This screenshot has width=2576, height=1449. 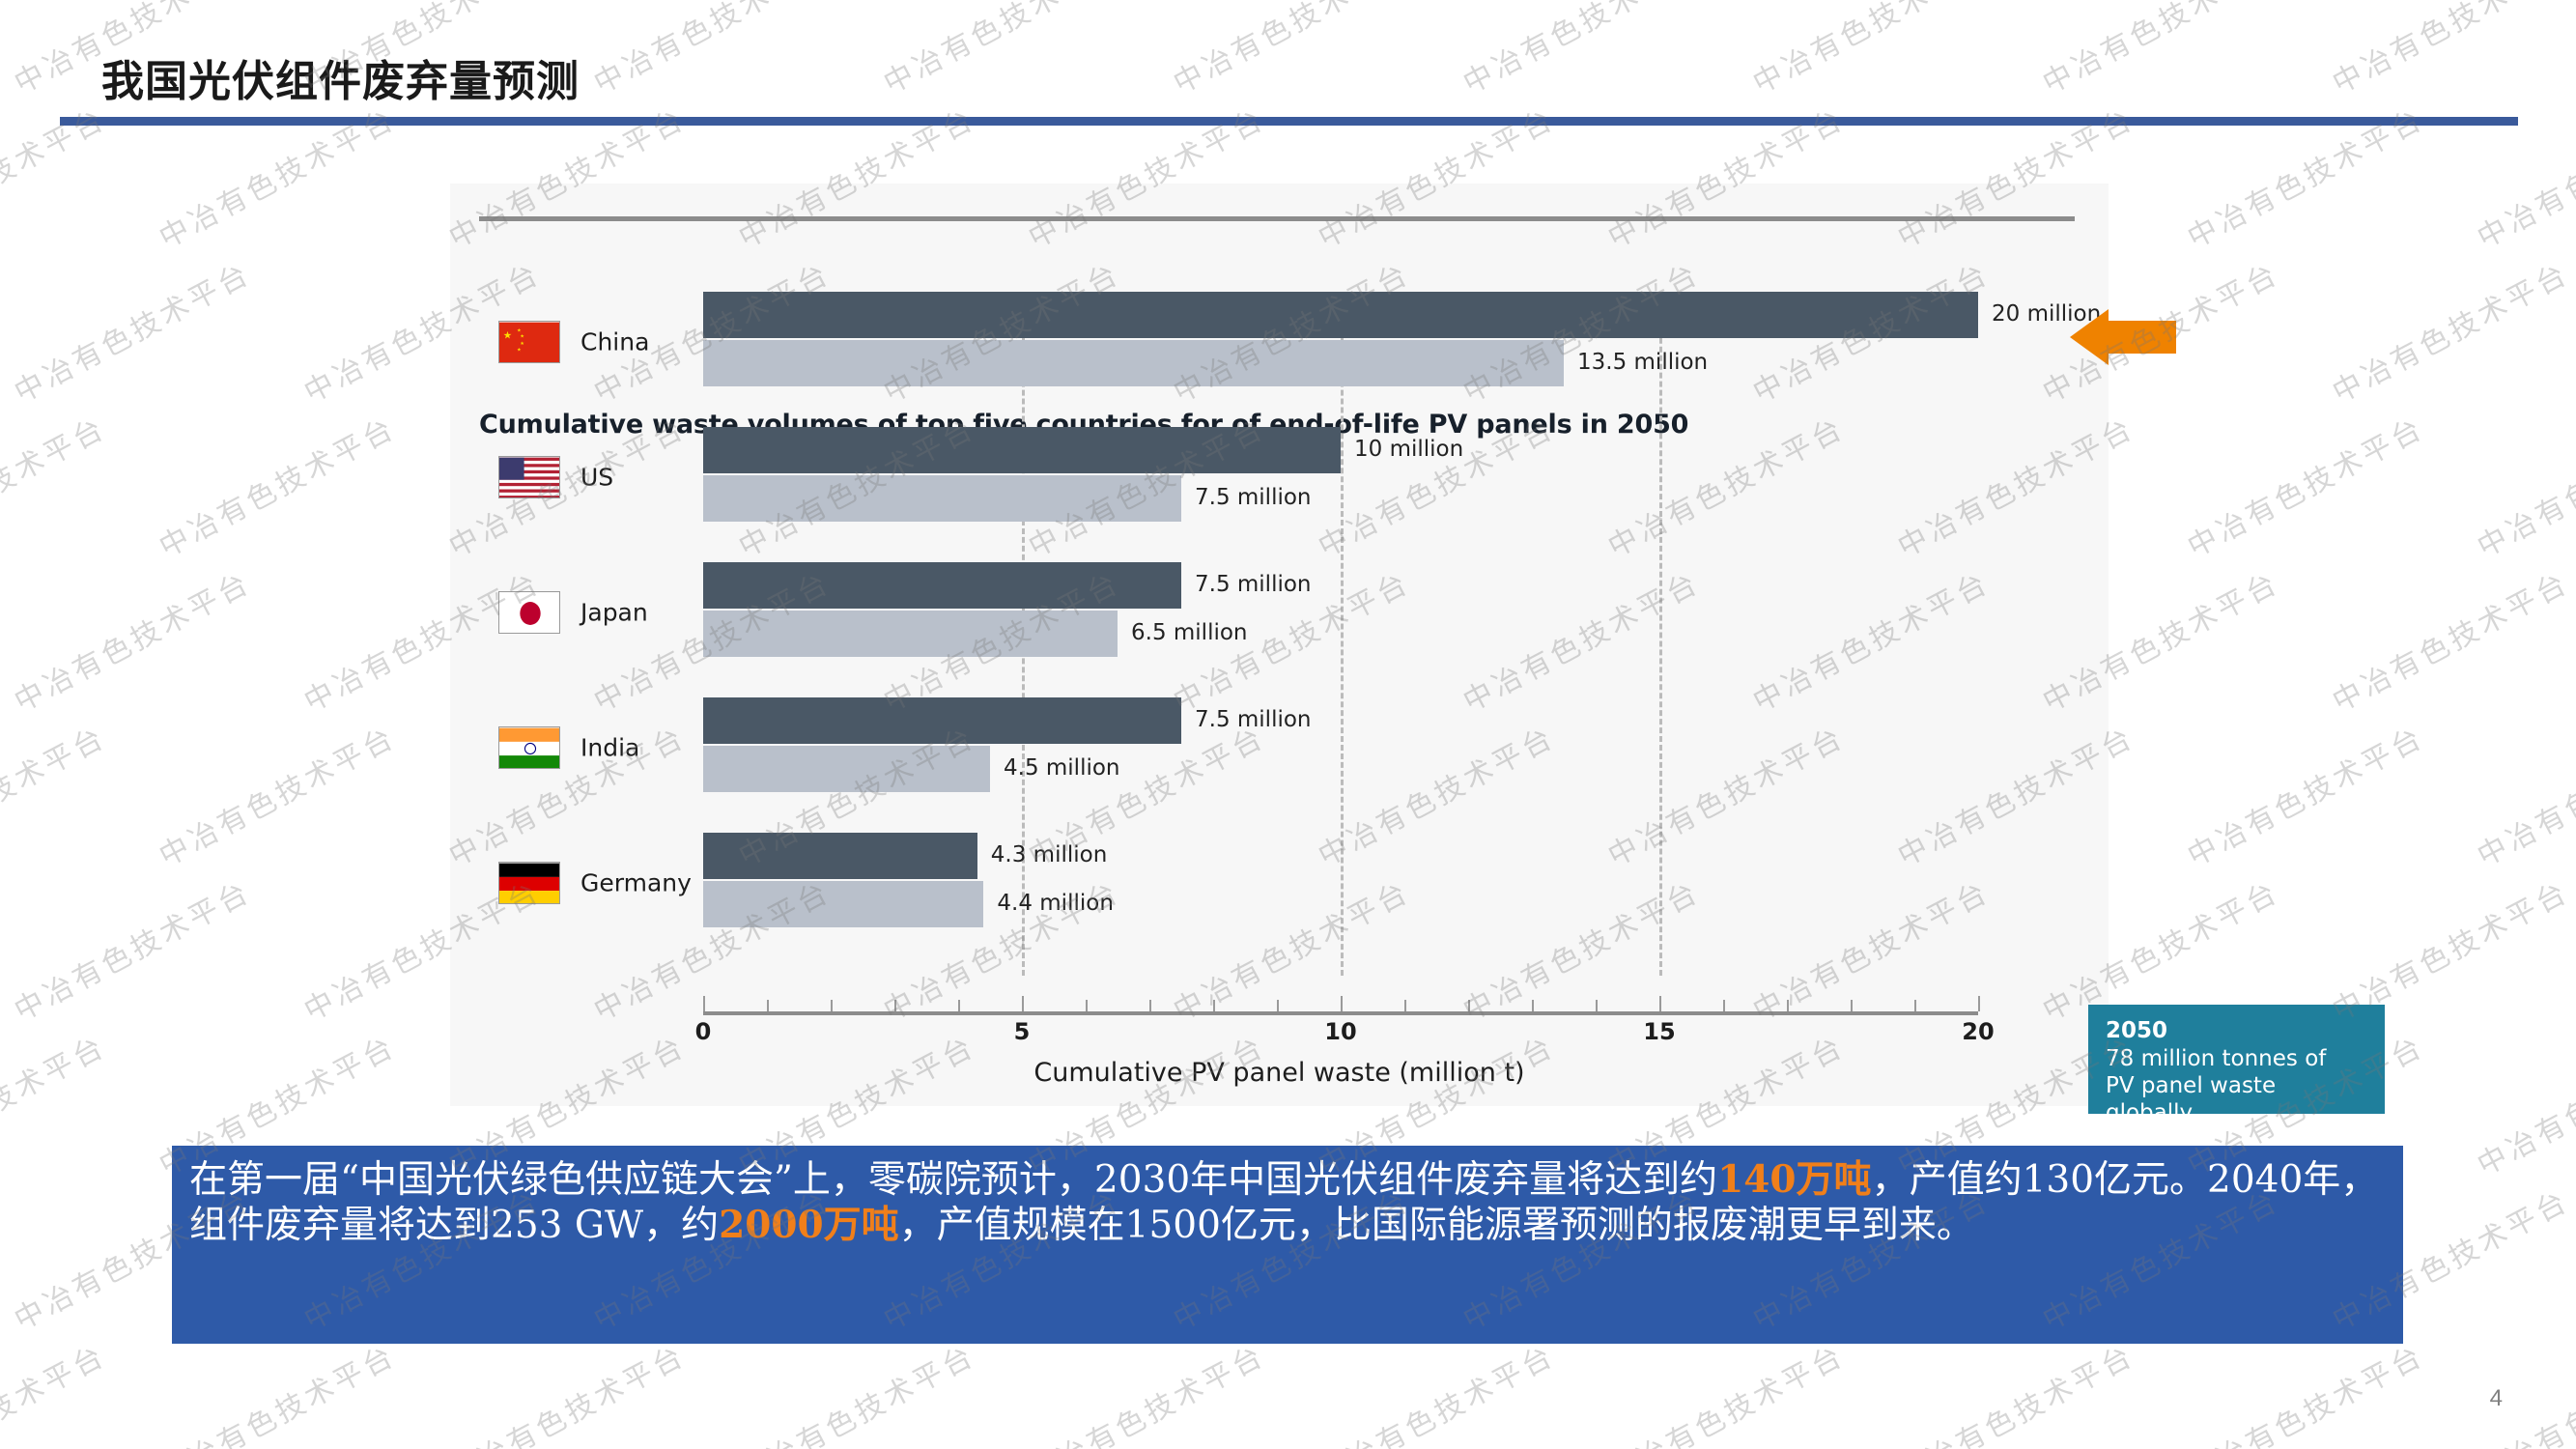 What do you see at coordinates (1062, 768) in the screenshot?
I see `bar-value-regular-loss: 4.5 million` at bounding box center [1062, 768].